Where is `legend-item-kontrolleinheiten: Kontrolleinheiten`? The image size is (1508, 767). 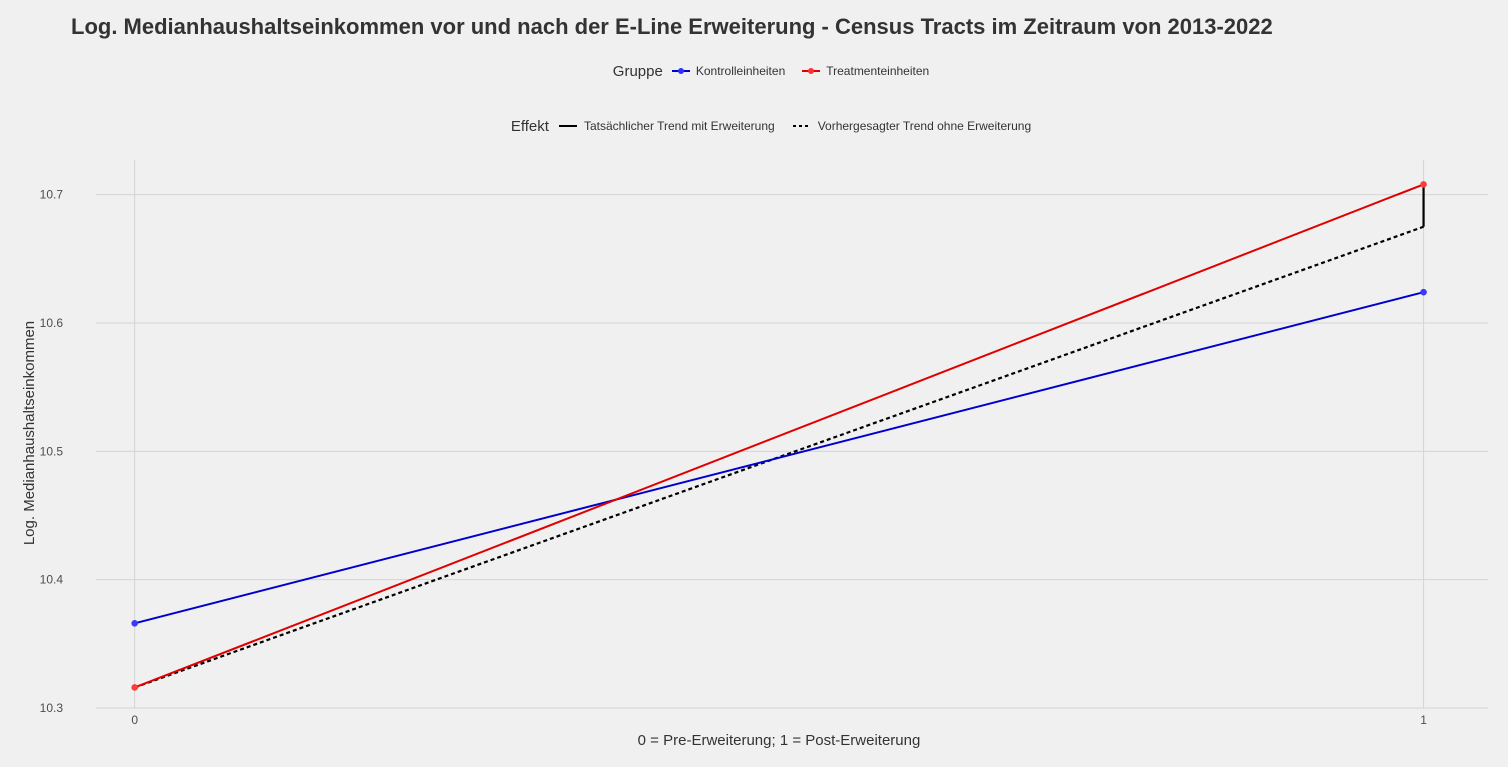 legend-item-kontrolleinheiten: Kontrolleinheiten is located at coordinates (728, 71).